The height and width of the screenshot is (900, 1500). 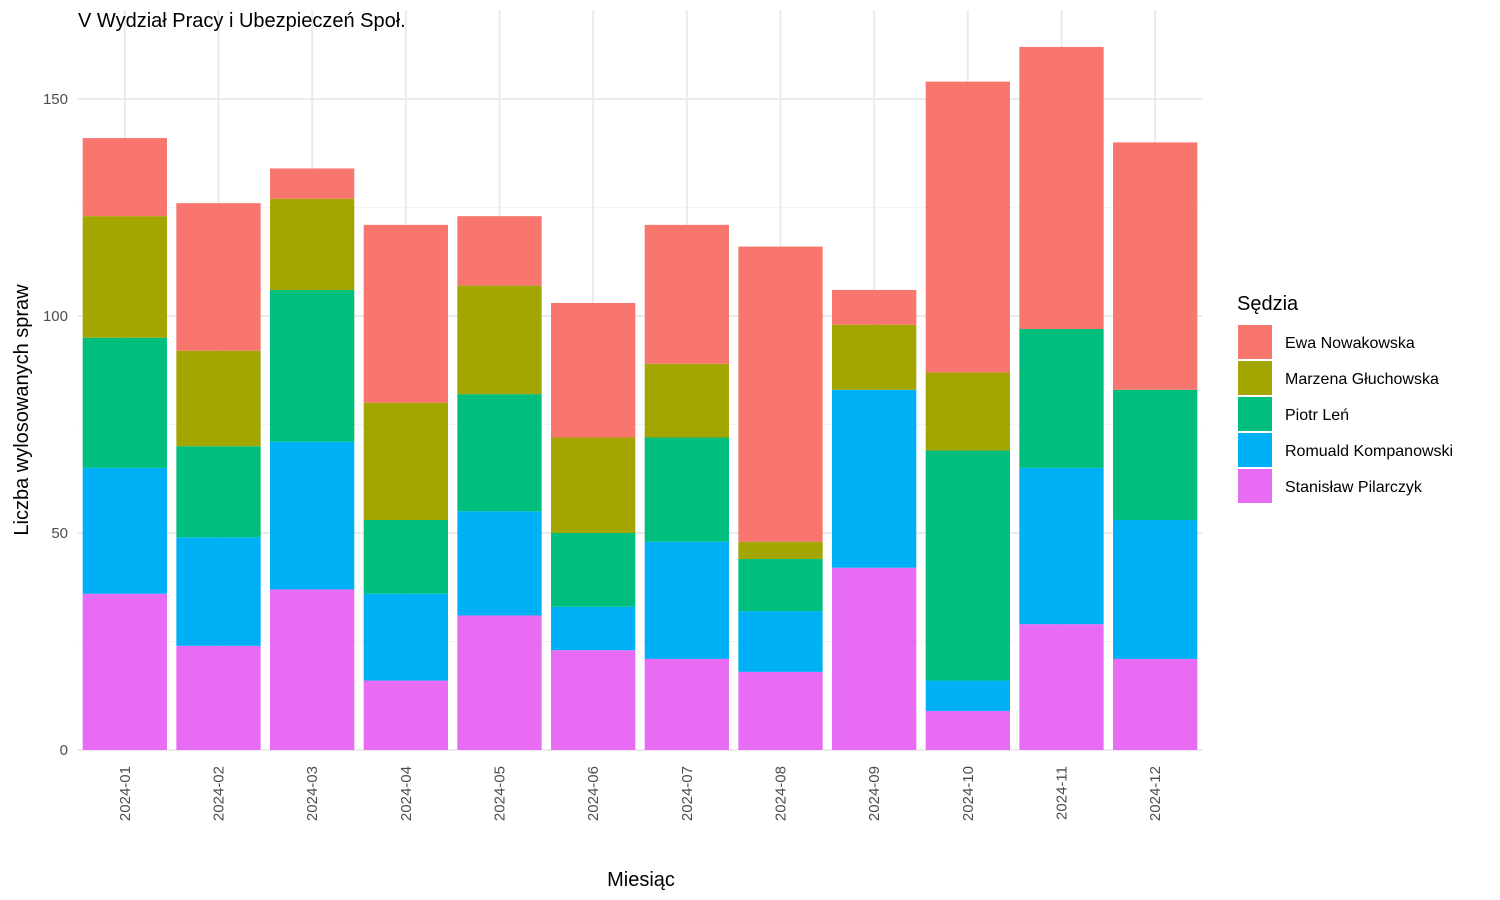 What do you see at coordinates (1155, 793) in the screenshot?
I see `x-tick-label: 2024-12` at bounding box center [1155, 793].